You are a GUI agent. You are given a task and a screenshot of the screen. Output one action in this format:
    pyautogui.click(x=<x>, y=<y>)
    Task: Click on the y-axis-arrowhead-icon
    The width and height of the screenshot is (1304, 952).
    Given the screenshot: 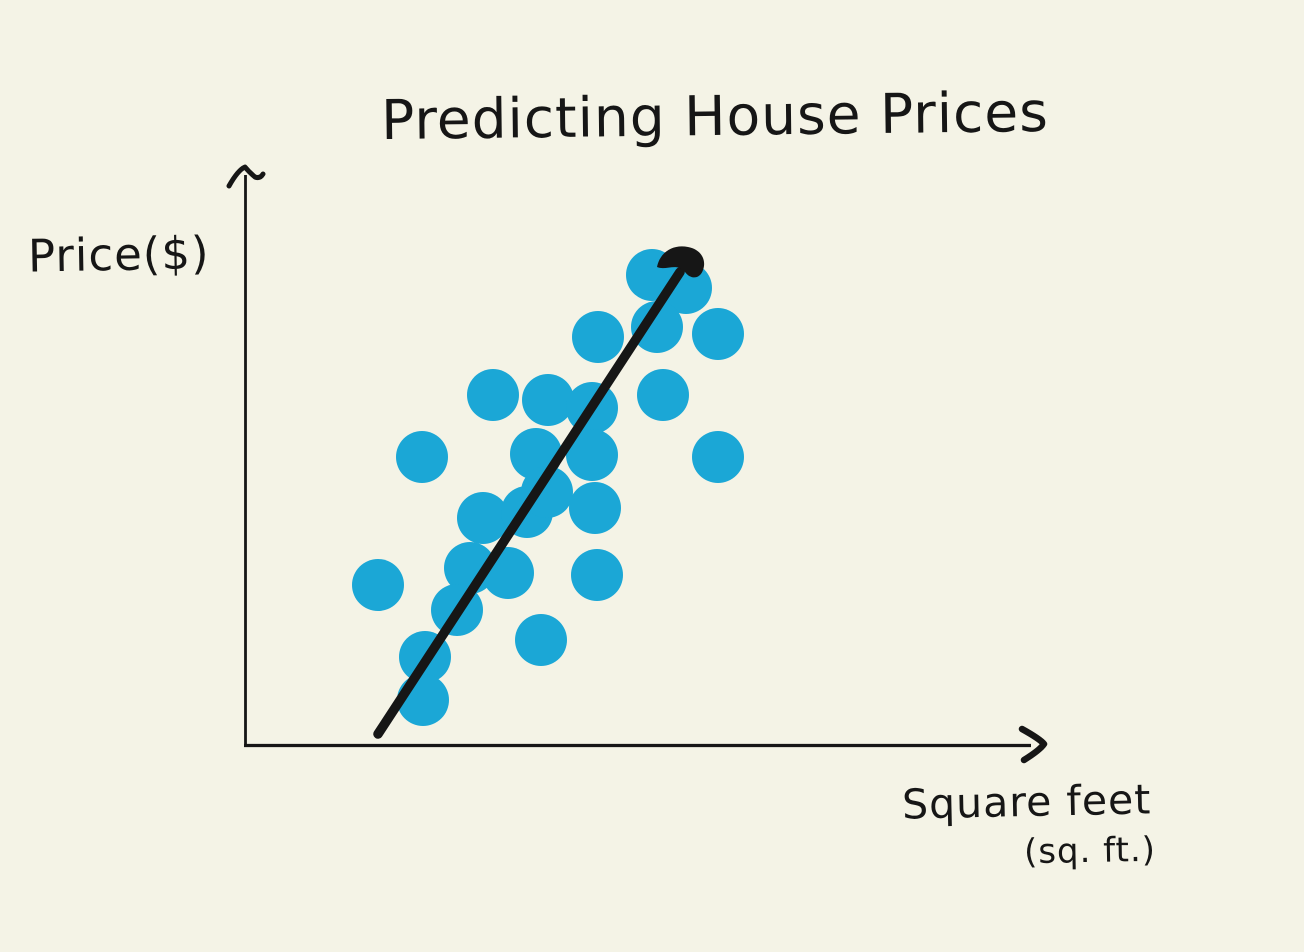 What is the action you would take?
    pyautogui.click(x=246, y=176)
    